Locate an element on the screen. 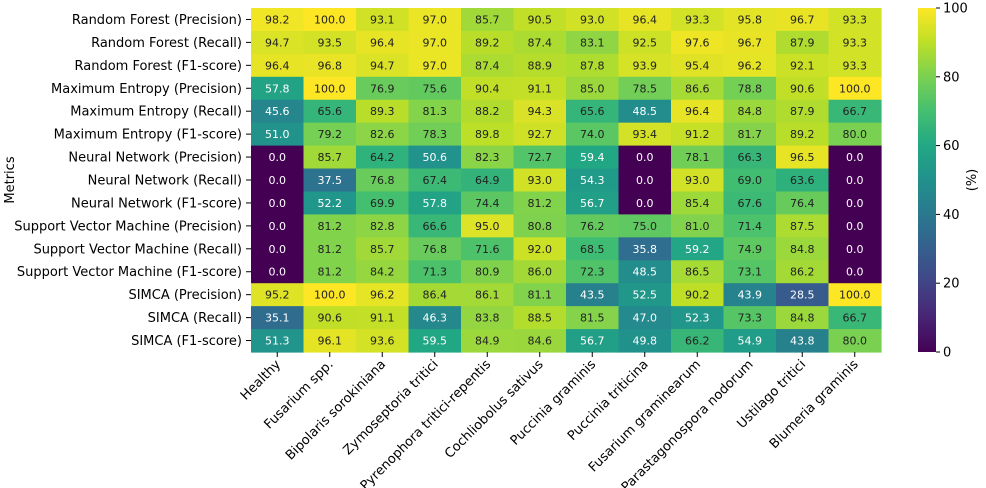 The width and height of the screenshot is (986, 488). cell-value-label: 96.1 is located at coordinates (330, 341).